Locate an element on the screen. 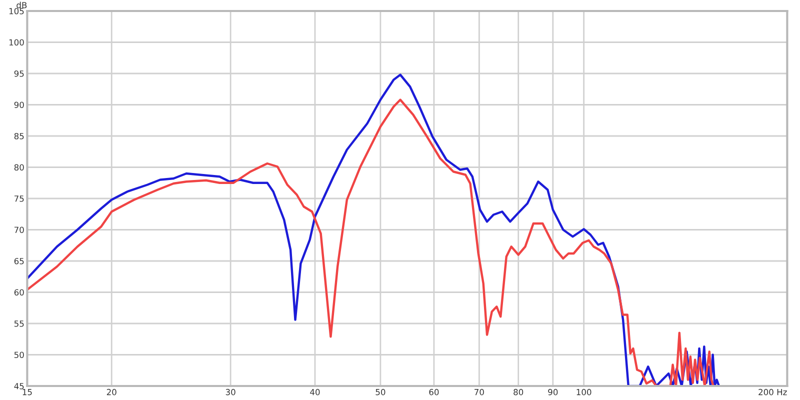 The image size is (800, 400). y-tick-label: 65 is located at coordinates (19, 261).